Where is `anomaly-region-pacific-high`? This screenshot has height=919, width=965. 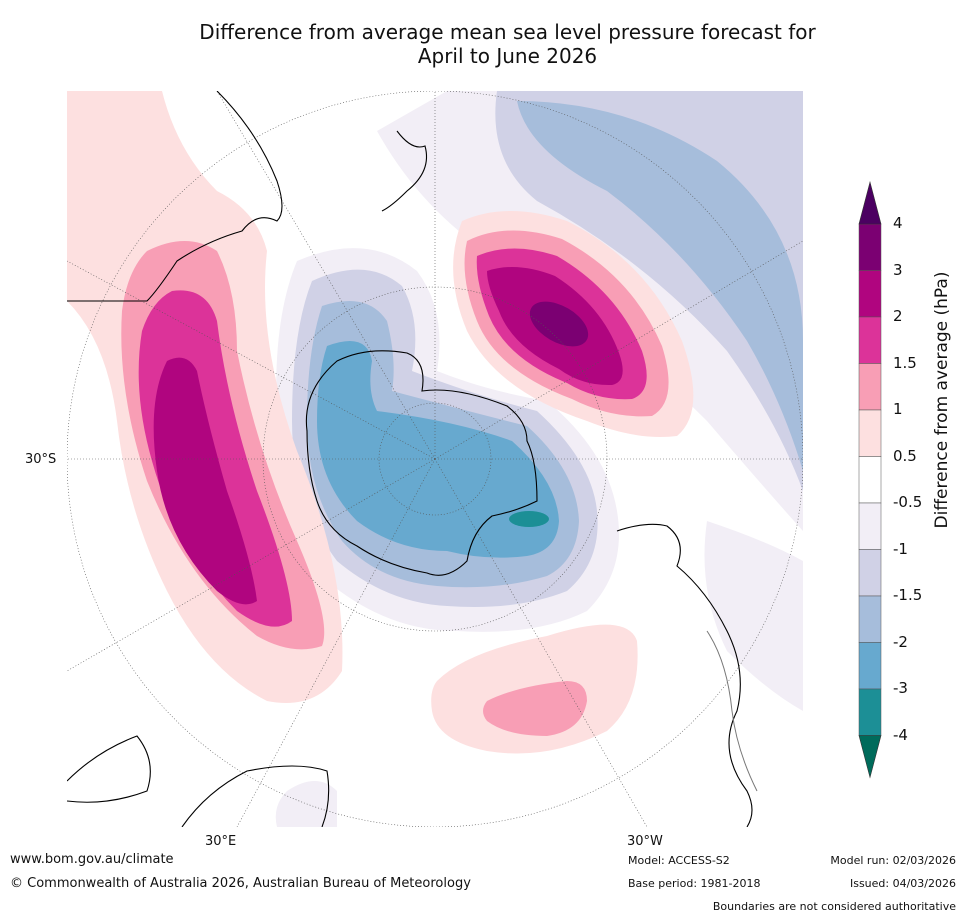 anomaly-region-pacific-high is located at coordinates (573, 324).